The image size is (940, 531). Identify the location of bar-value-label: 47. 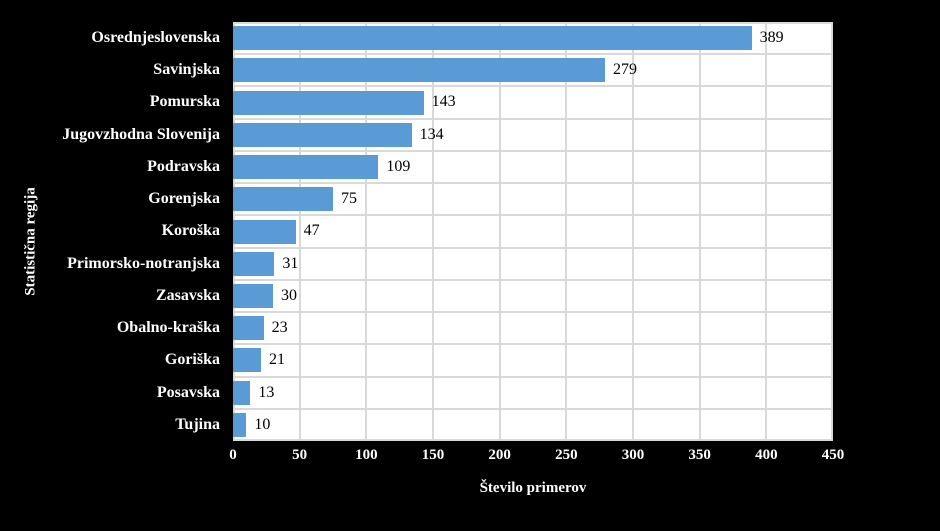
(311, 231).